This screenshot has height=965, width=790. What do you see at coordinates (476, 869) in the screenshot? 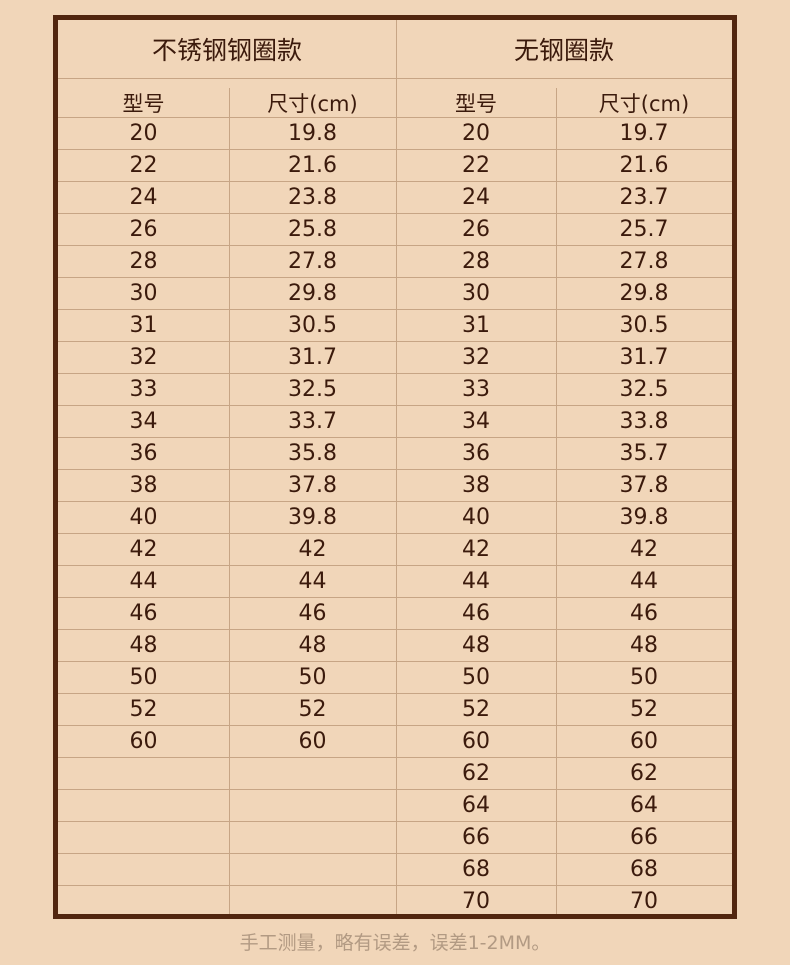
I see `model-cell: 68` at bounding box center [476, 869].